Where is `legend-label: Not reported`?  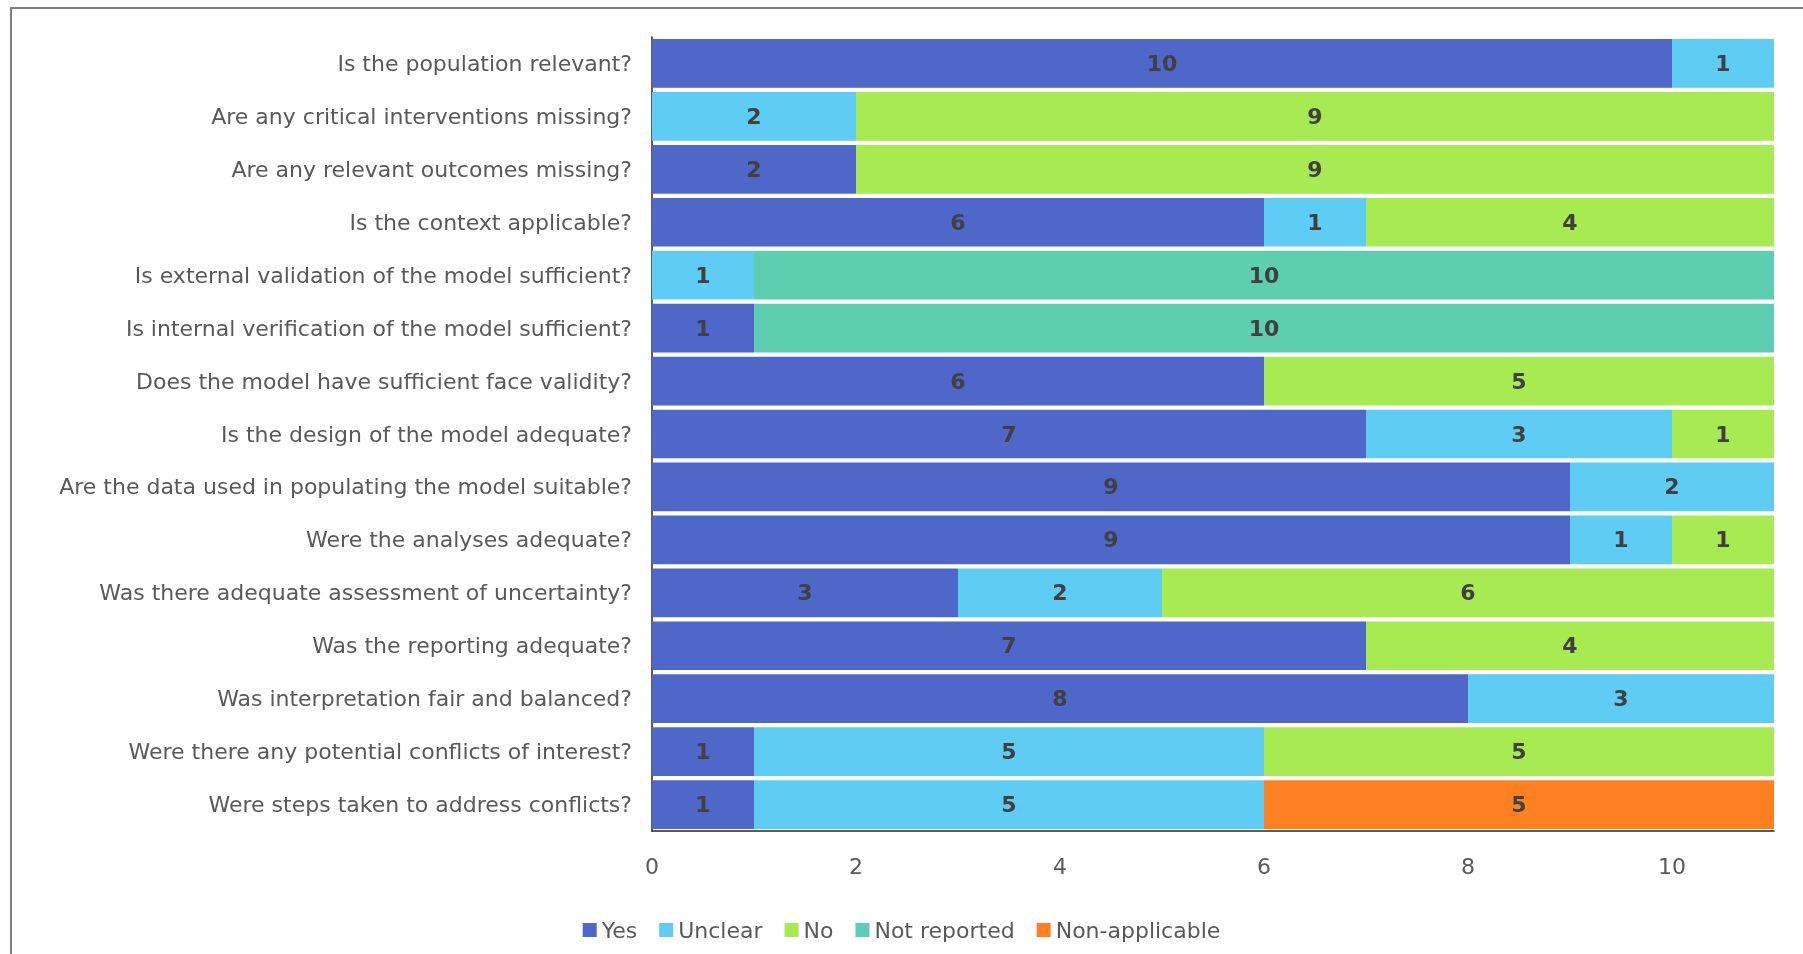
legend-label: Not reported is located at coordinates (944, 930).